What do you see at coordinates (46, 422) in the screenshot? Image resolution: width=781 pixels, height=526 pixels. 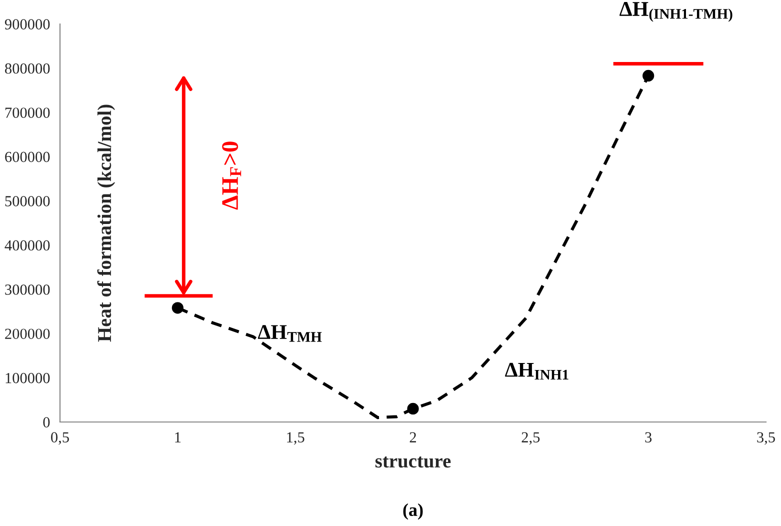 I see `y-tick-label: 0` at bounding box center [46, 422].